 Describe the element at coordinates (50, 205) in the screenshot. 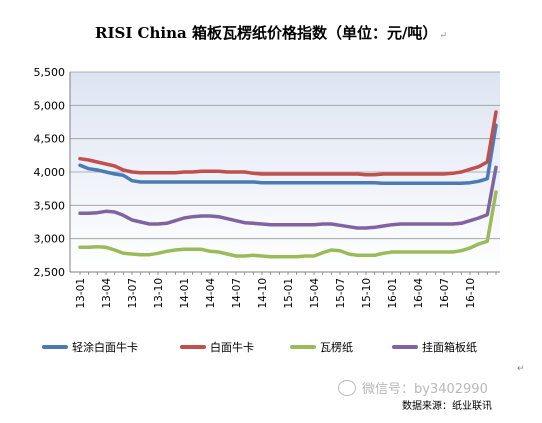

I see `y-tick-label: 3,500` at that location.